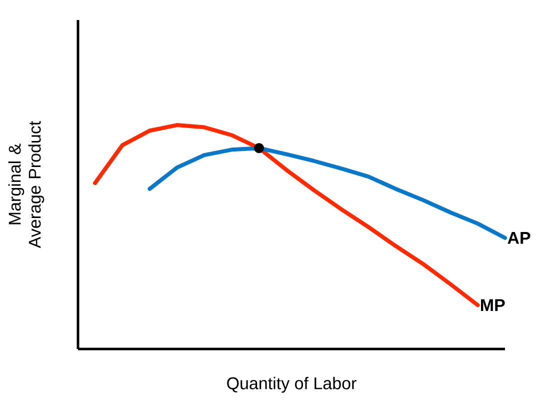 This screenshot has height=411, width=559. What do you see at coordinates (519, 238) in the screenshot?
I see `series-label: AP` at bounding box center [519, 238].